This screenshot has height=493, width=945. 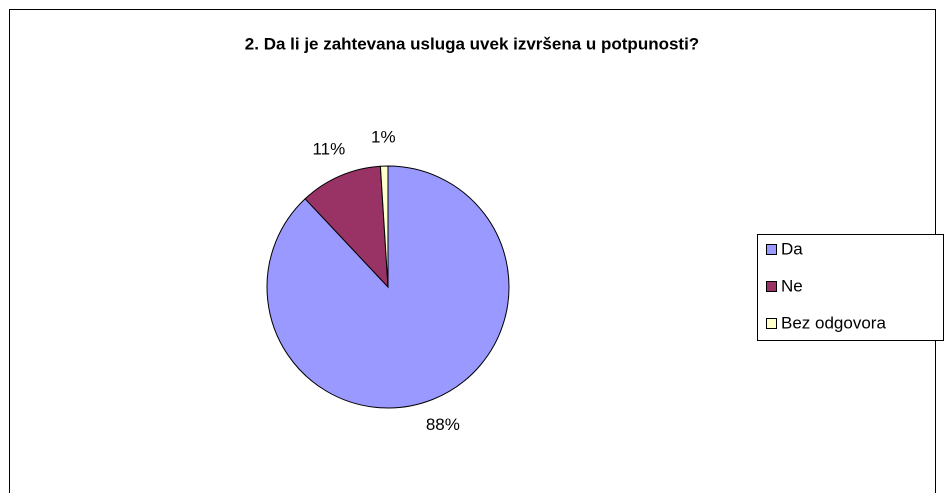 I want to click on data-label: 11%, so click(x=328, y=149).